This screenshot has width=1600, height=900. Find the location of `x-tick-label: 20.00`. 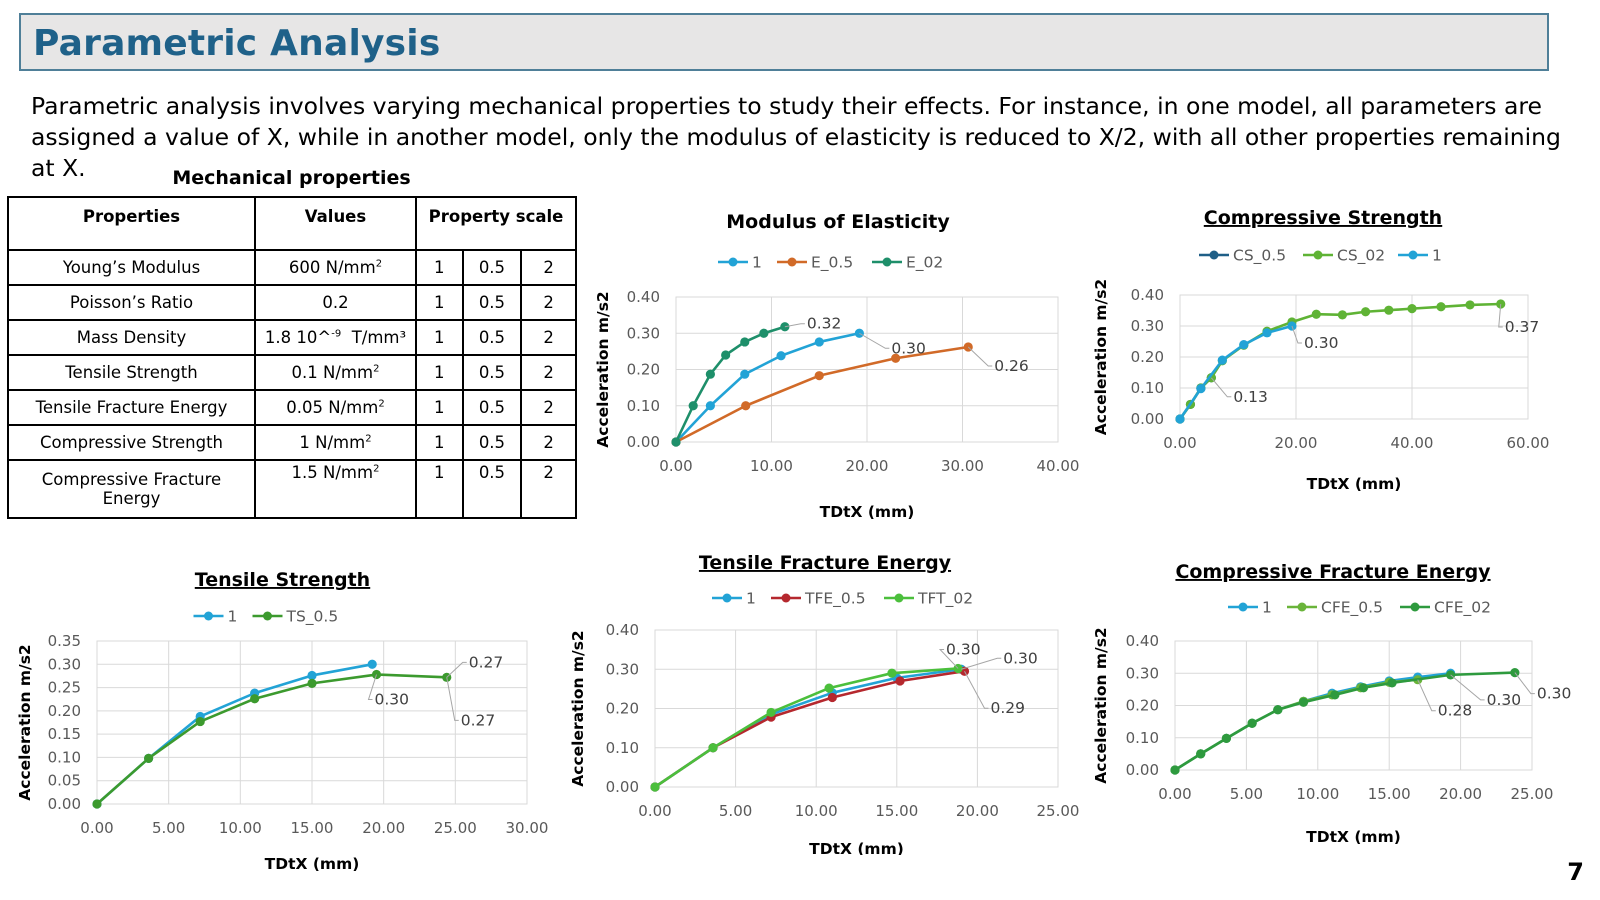

x-tick-label: 20.00 is located at coordinates (977, 811).